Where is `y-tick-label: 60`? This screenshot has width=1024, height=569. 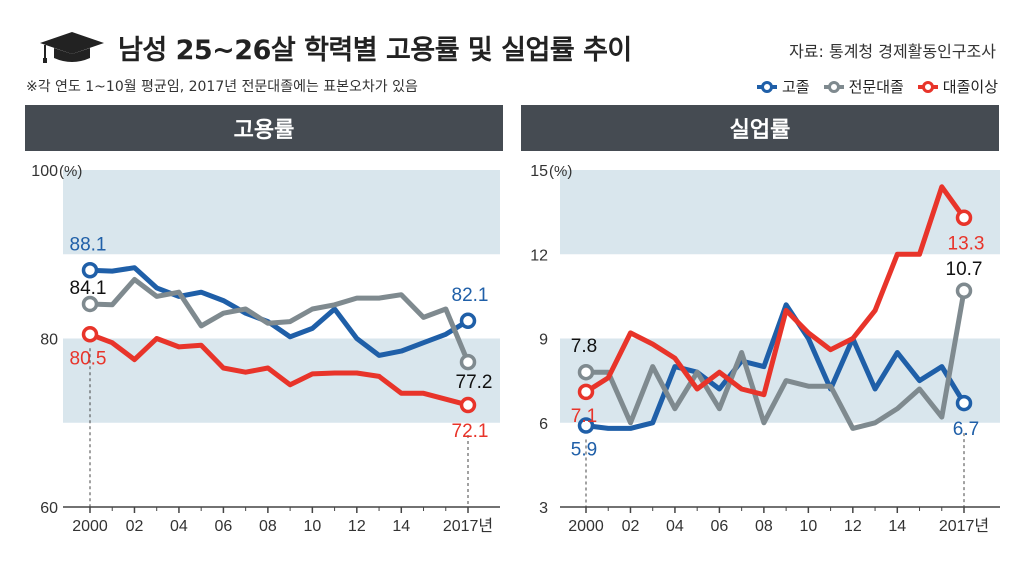
y-tick-label: 60 is located at coordinates (49, 508).